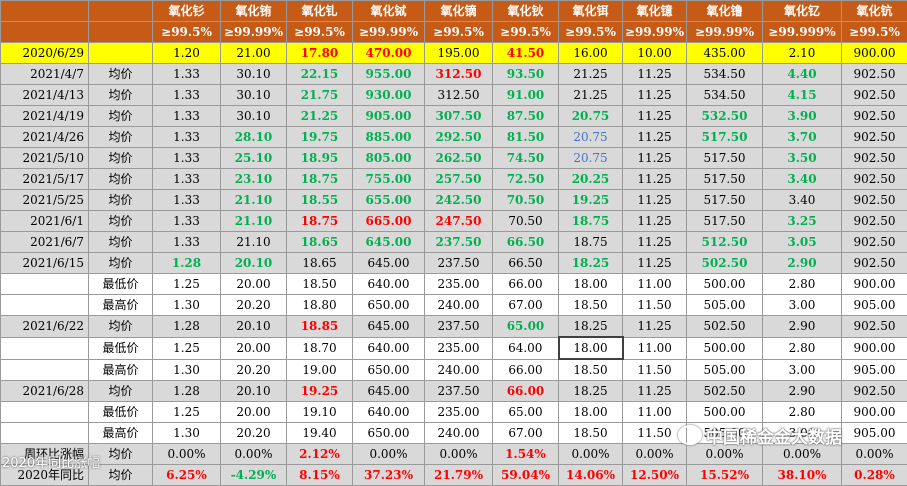 The image size is (907, 486). Describe the element at coordinates (320, 242) in the screenshot. I see `price-cell: 18.65` at that location.